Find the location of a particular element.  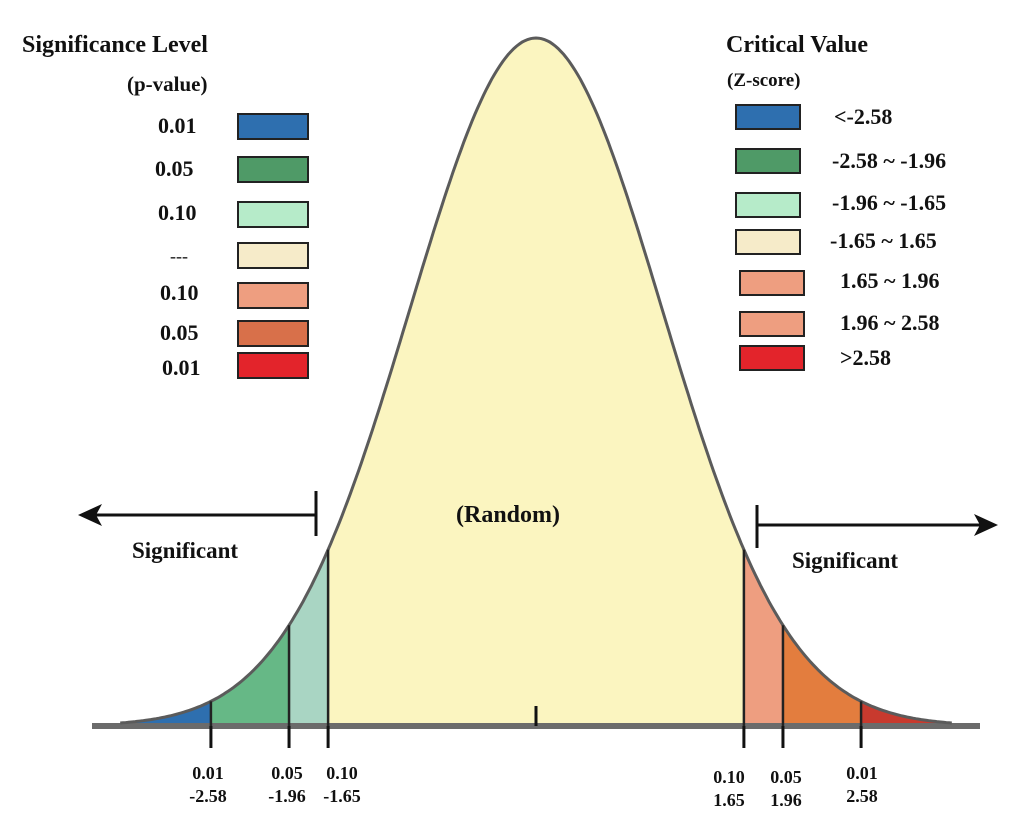

right-legend-label-7: >2.58 is located at coordinates (866, 357).